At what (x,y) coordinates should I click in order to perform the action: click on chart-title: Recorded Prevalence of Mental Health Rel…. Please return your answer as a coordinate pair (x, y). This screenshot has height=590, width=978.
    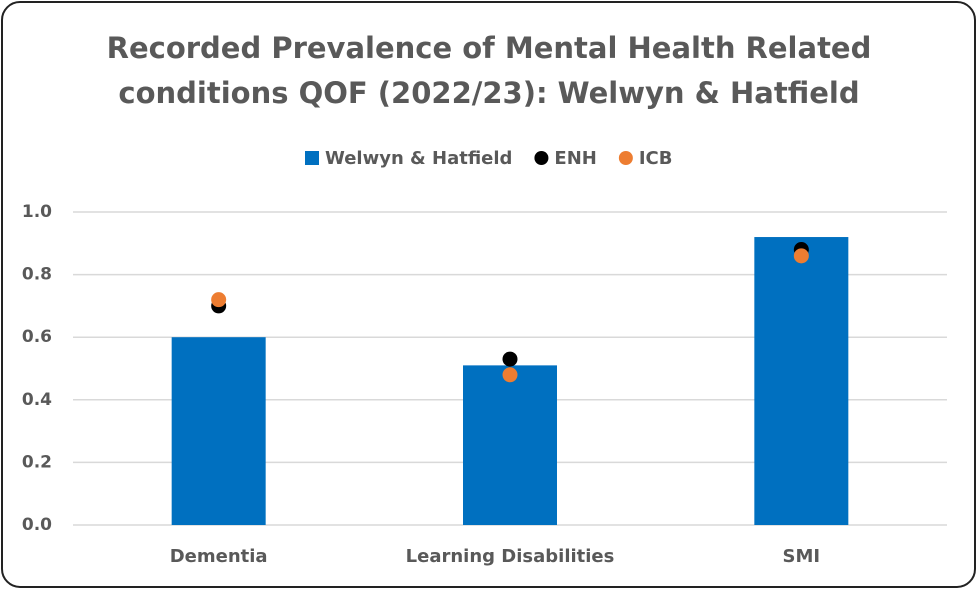
    Looking at the image, I should click on (489, 48).